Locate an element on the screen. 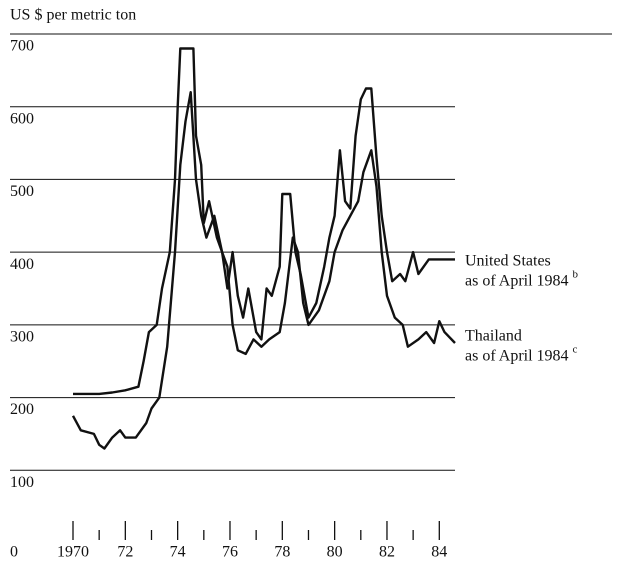  y-tick-label: 300 is located at coordinates (22, 337).